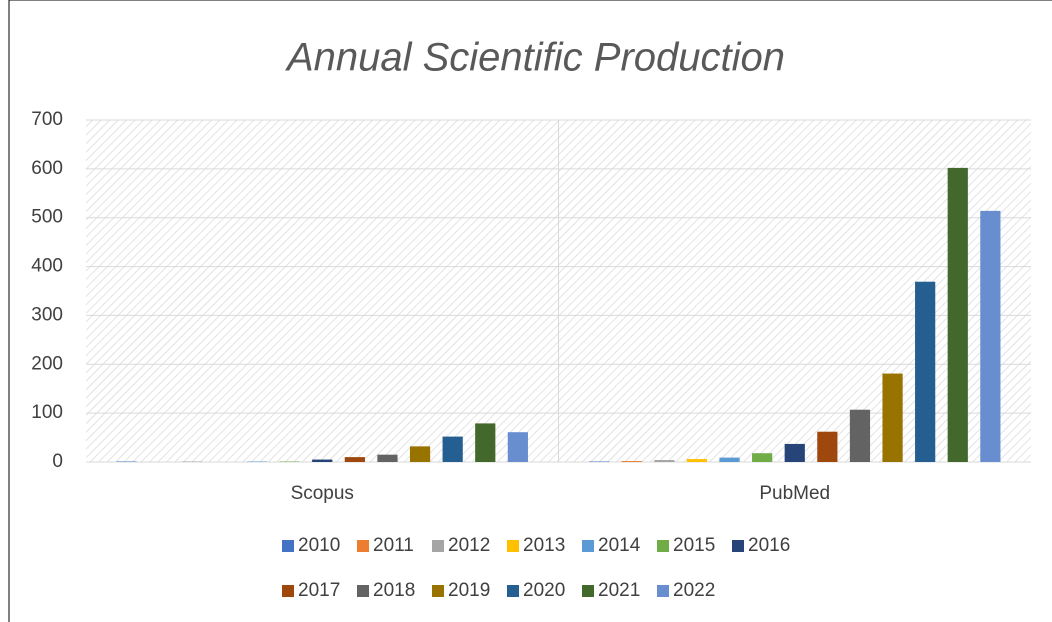  Describe the element at coordinates (469, 545) in the screenshot. I see `legend-label: 2012` at that location.